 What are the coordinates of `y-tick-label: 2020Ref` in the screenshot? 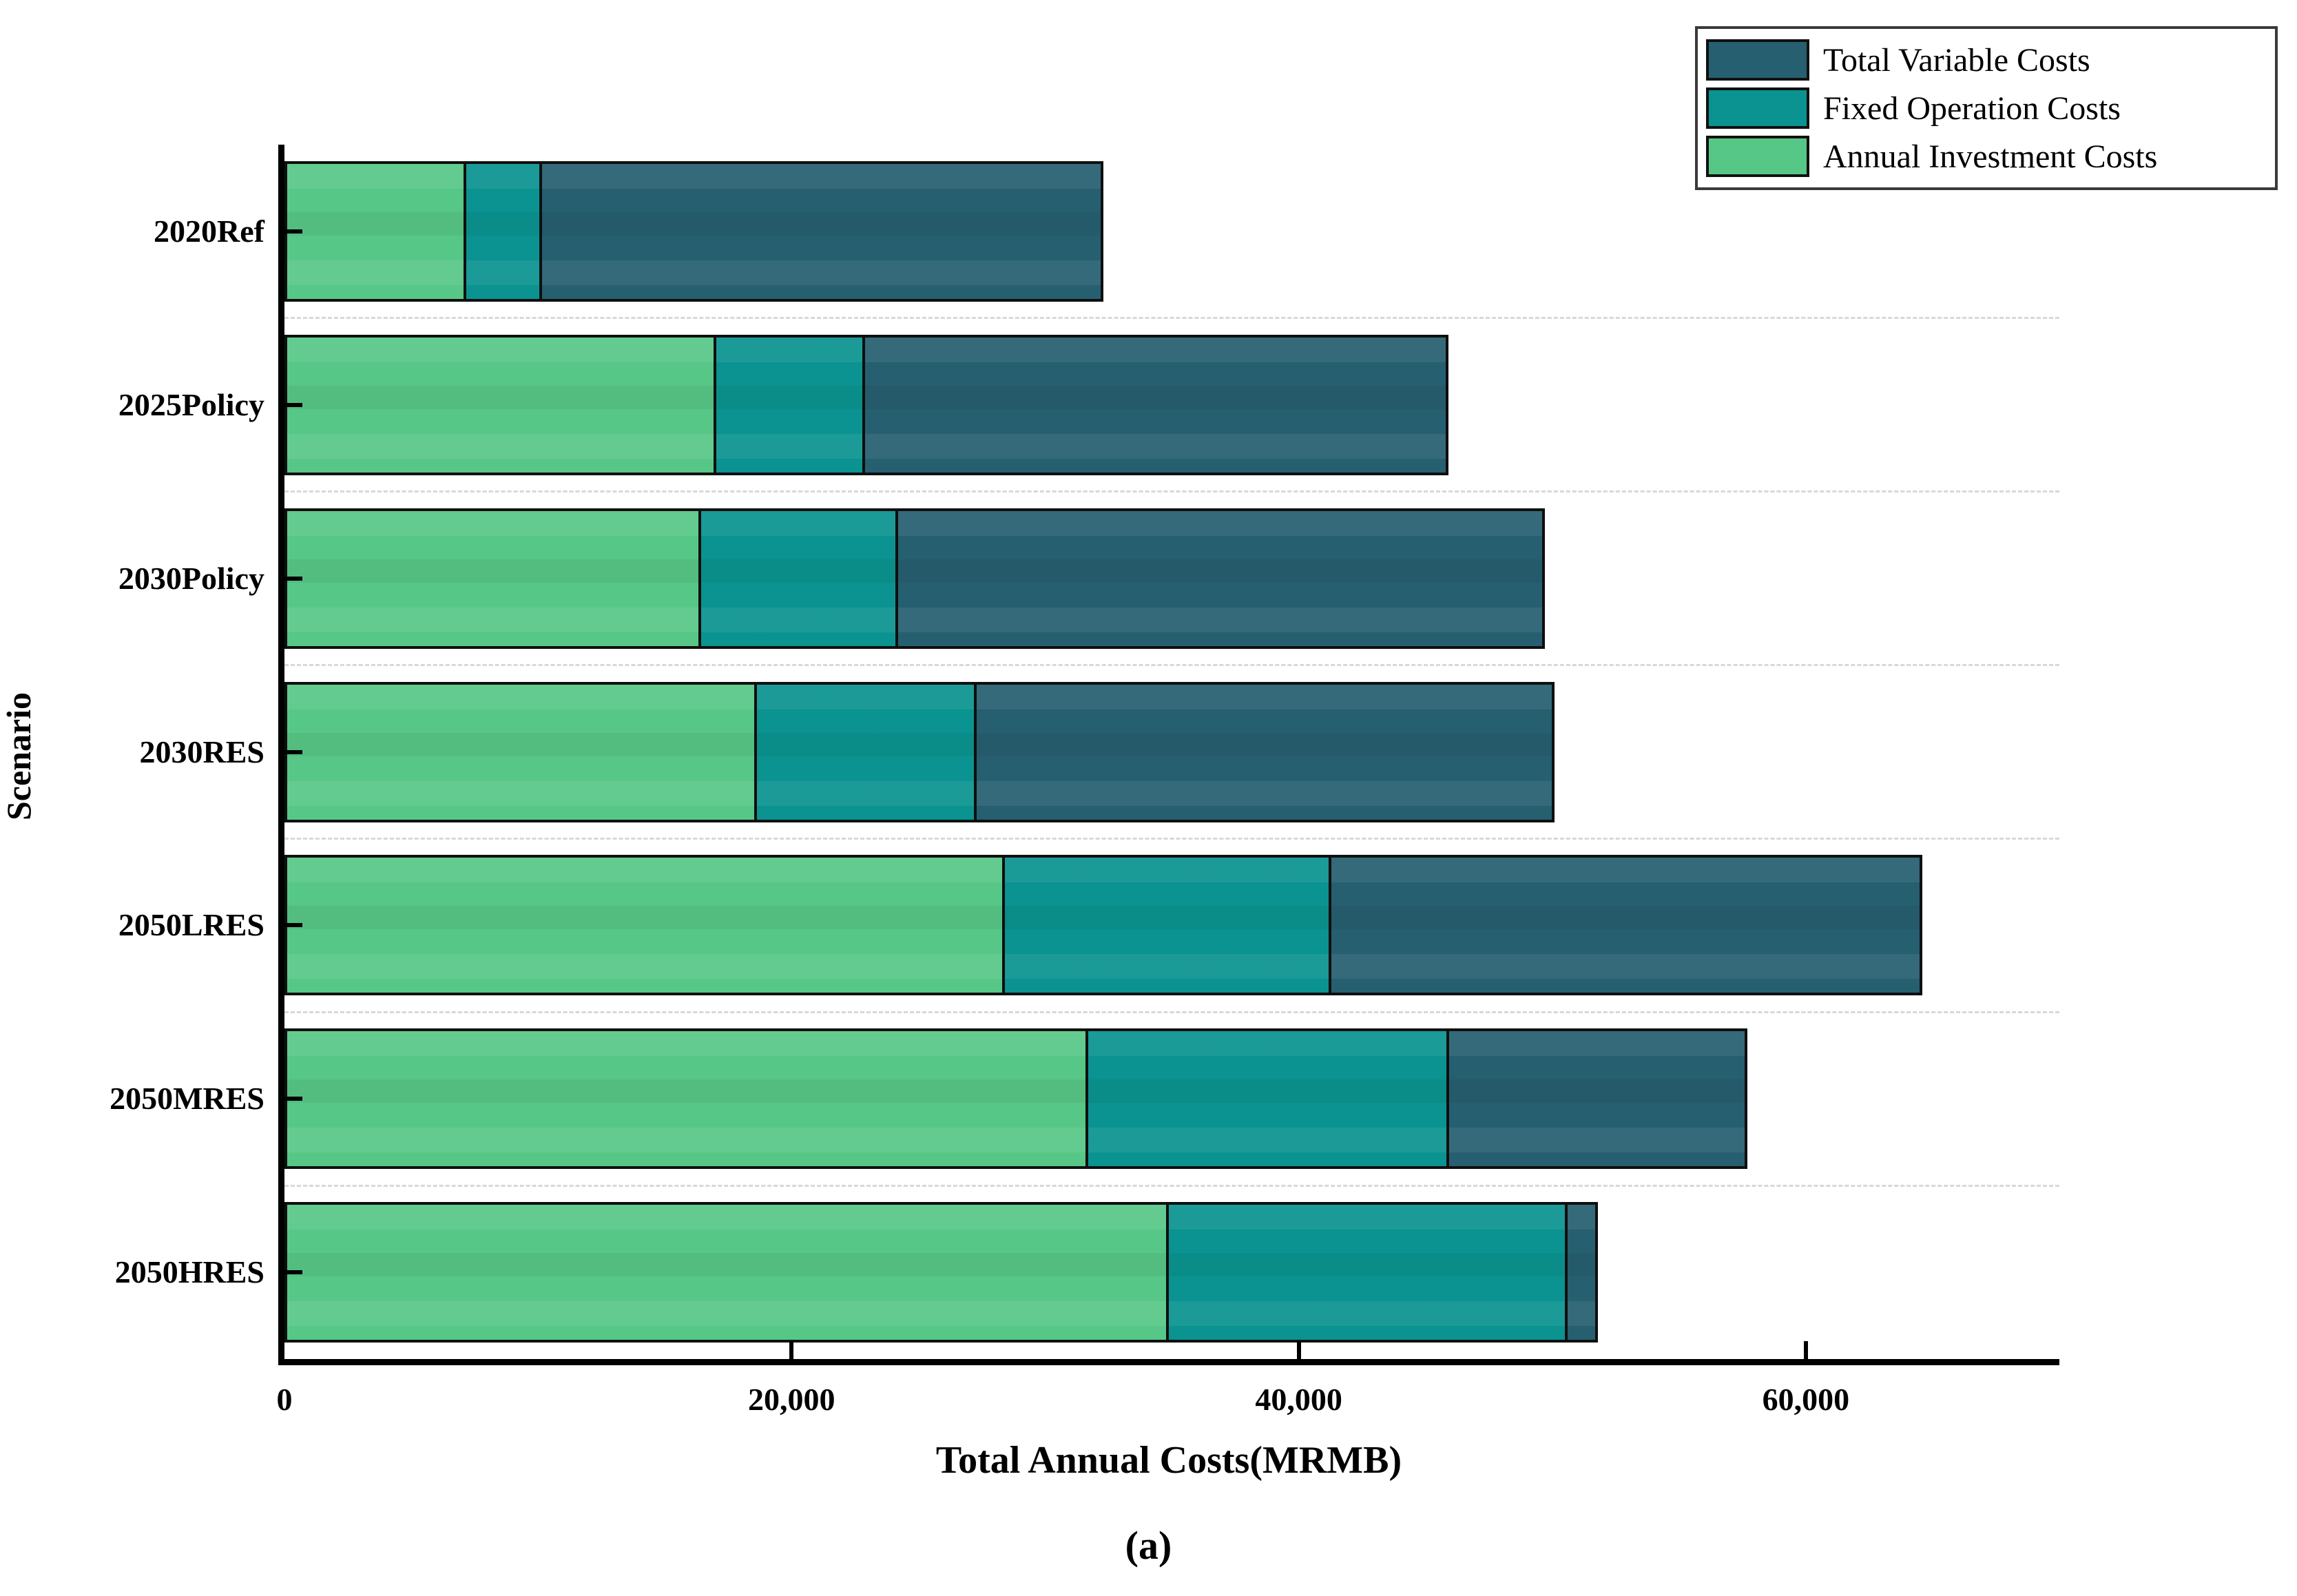 It's located at (209, 231).